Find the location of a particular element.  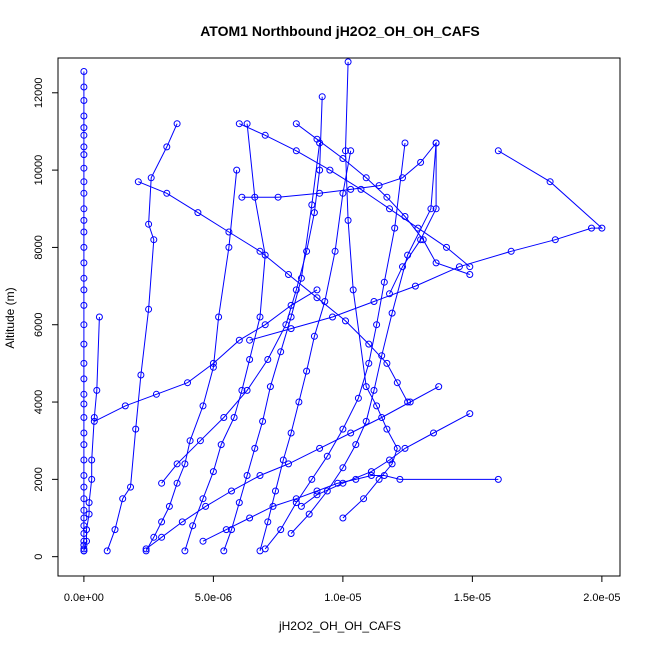

x-tick-label: 0.0e+00 is located at coordinates (84, 598).